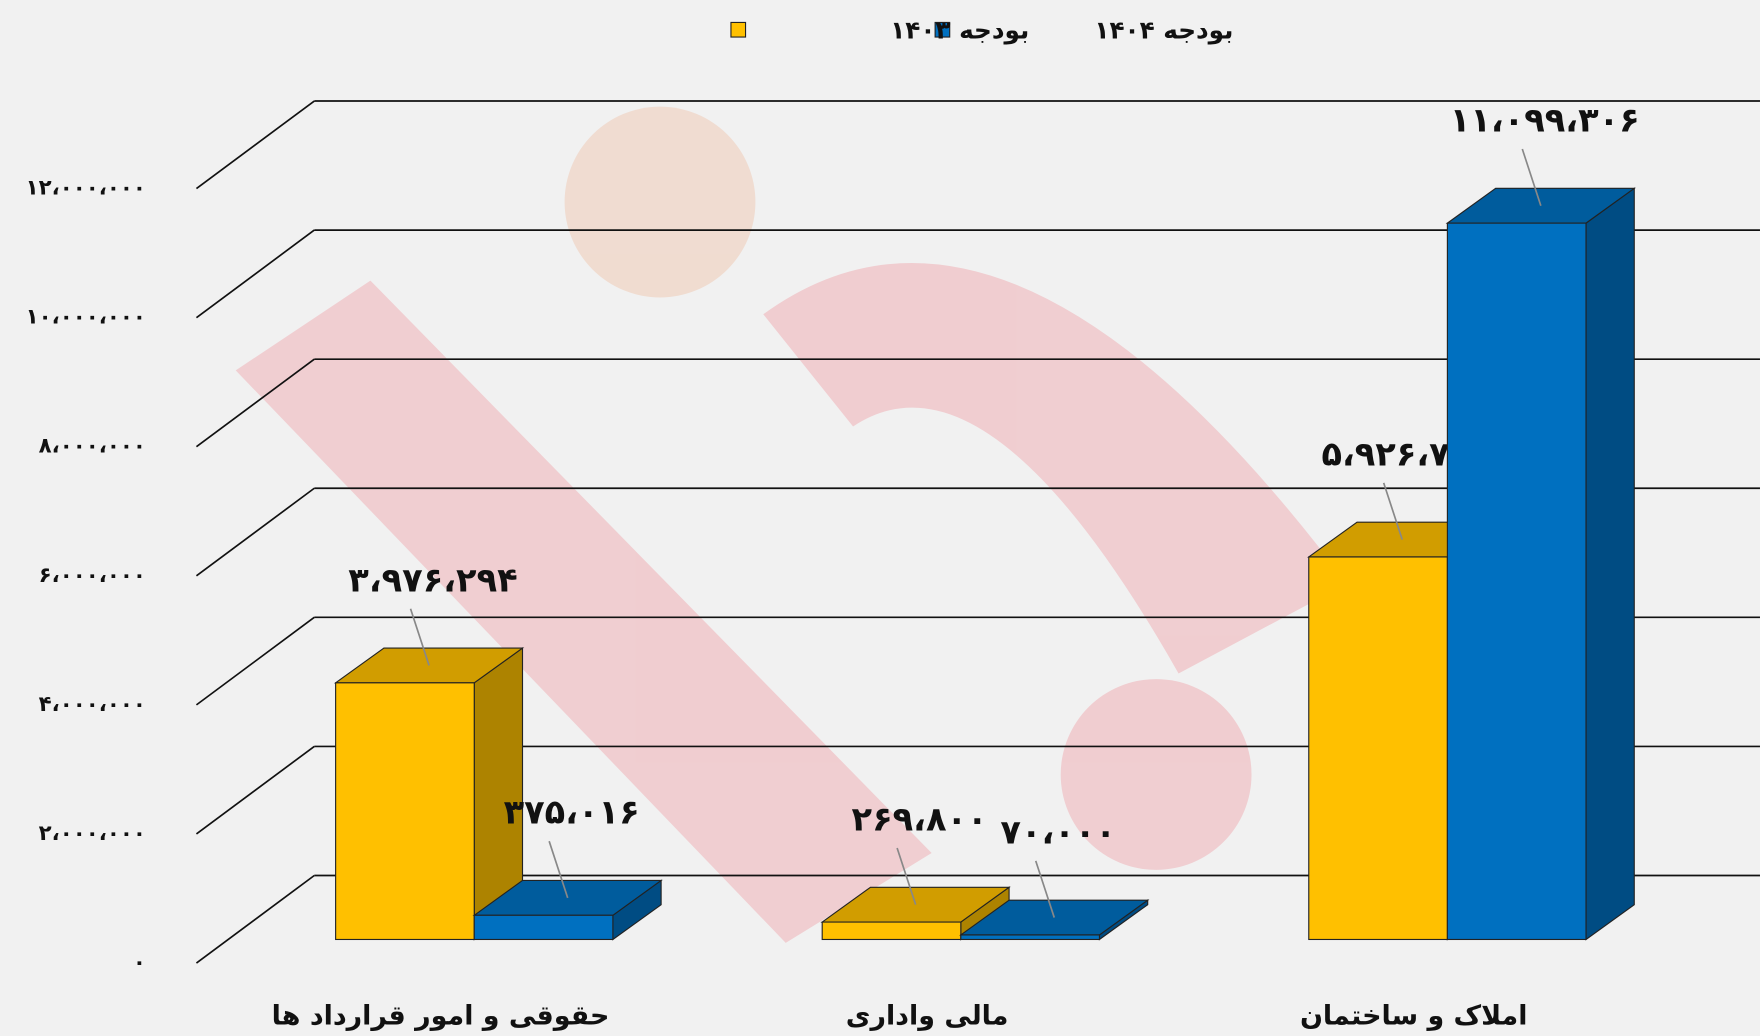 Image resolution: width=1760 pixels, height=1036 pixels. What do you see at coordinates (1058, 831) in the screenshot?
I see `value-label: ۷۰،۰۰۰` at bounding box center [1058, 831].